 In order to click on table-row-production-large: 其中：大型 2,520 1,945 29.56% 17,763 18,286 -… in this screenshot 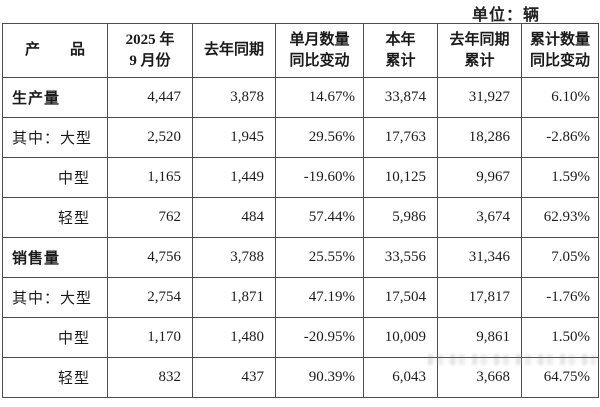, I will do `click(300, 137)`.